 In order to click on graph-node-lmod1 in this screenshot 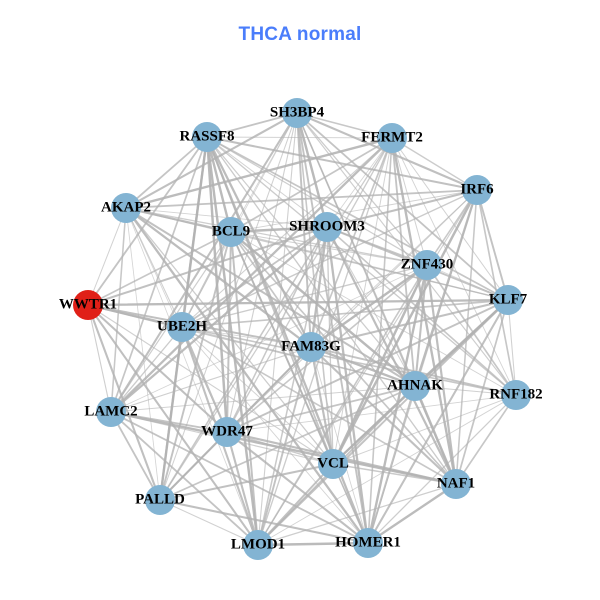, I will do `click(258, 545)`.